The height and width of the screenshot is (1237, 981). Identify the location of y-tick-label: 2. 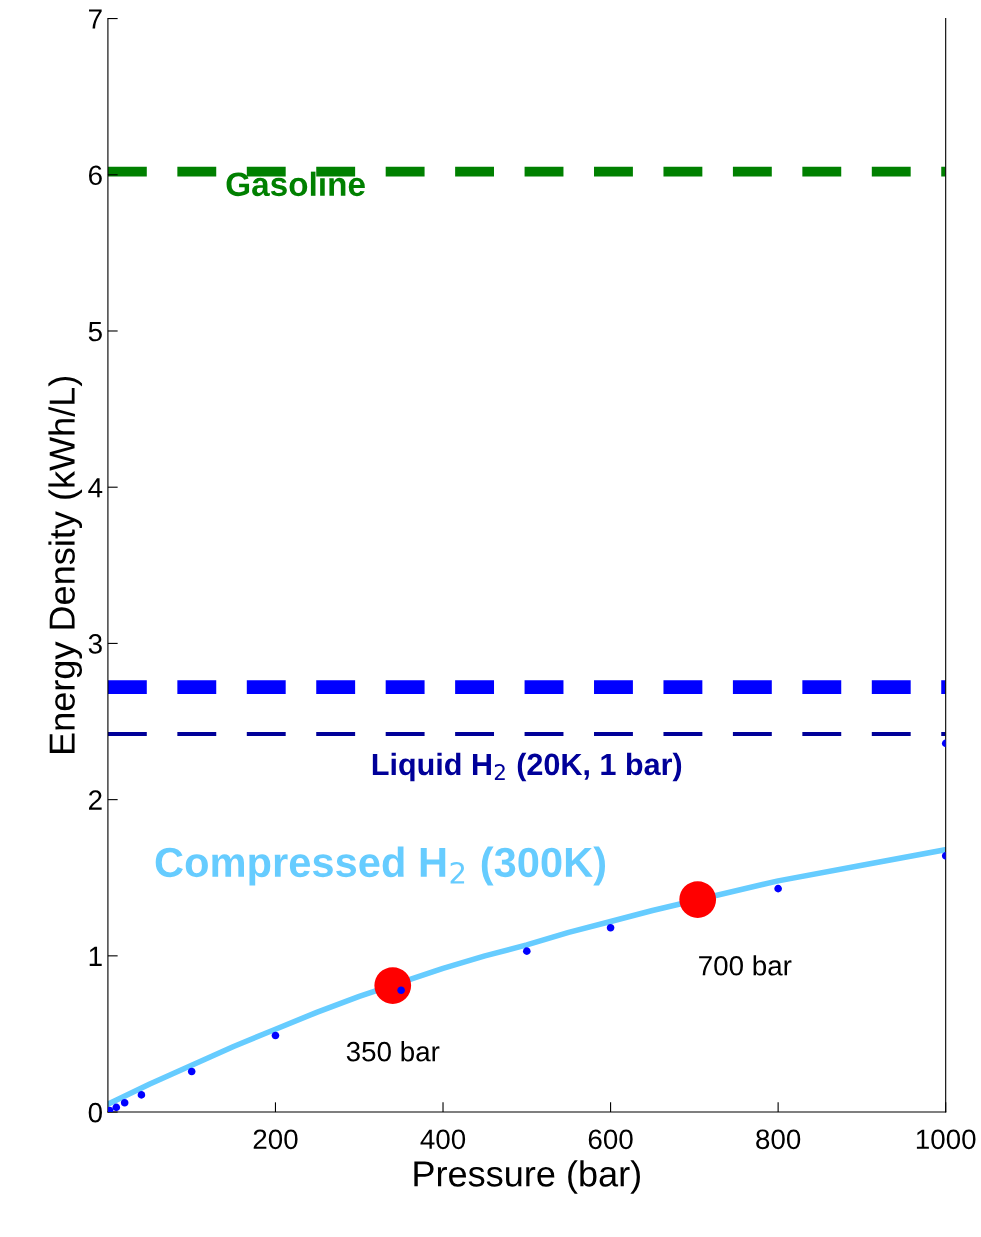
(95, 800).